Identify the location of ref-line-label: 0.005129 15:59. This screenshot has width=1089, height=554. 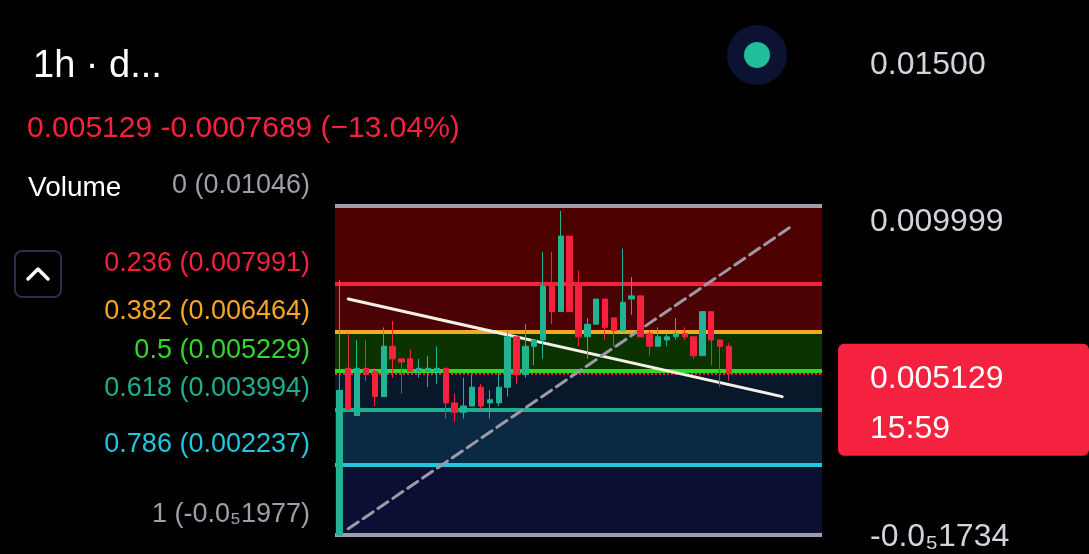
(937, 401).